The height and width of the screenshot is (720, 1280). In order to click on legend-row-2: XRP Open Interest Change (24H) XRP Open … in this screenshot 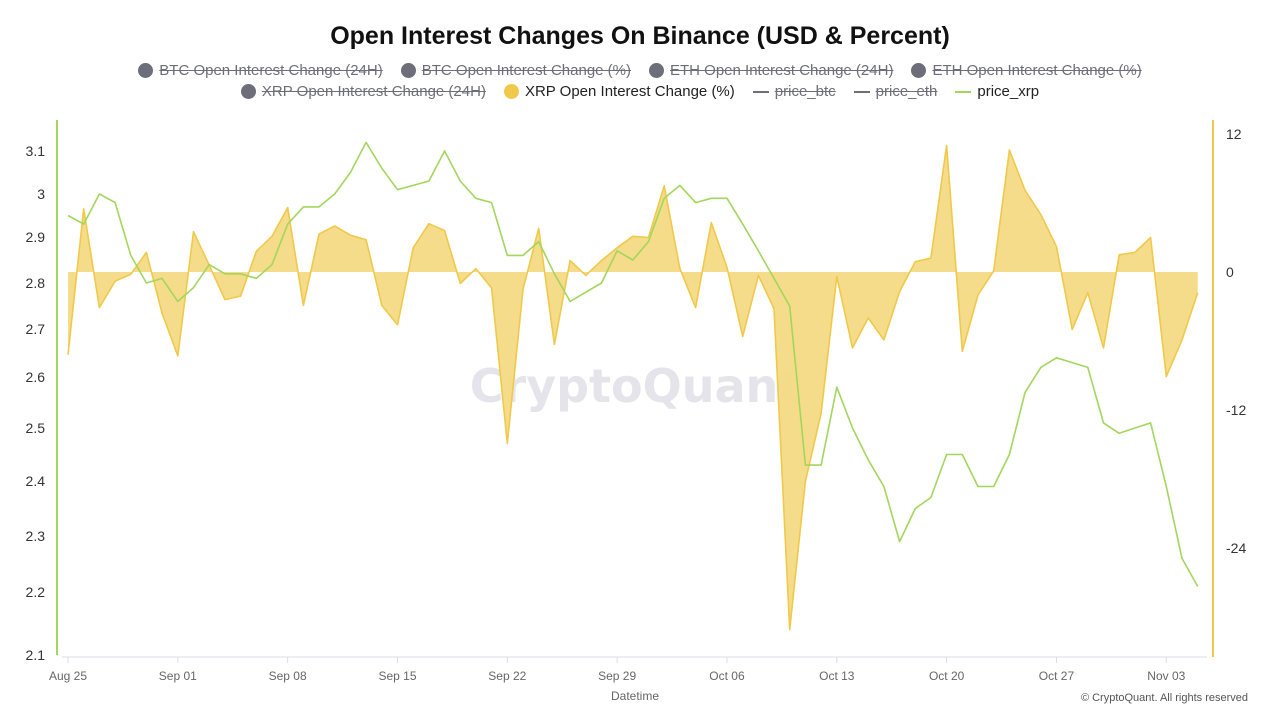, I will do `click(640, 91)`.